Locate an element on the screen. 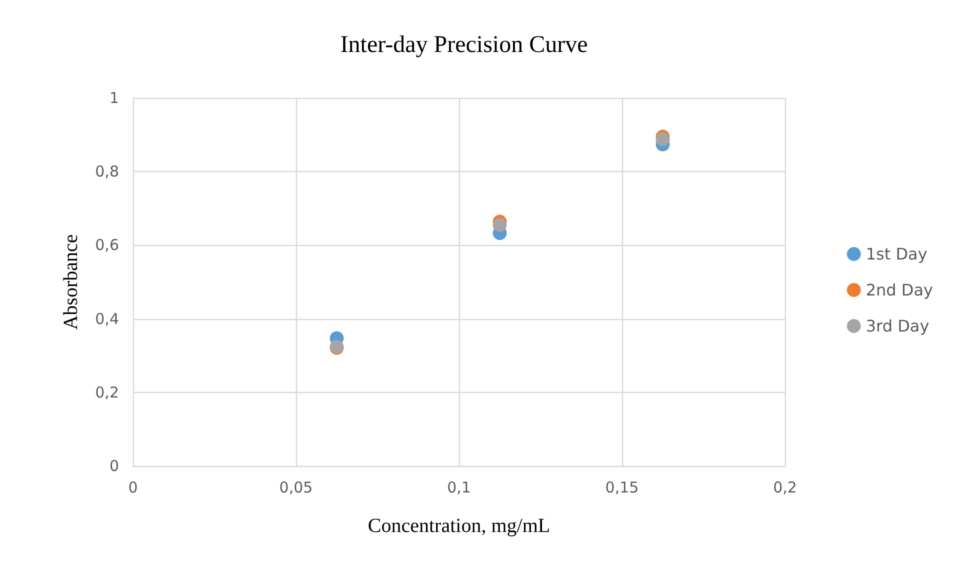  y-tick-label: 0,8 is located at coordinates (107, 171).